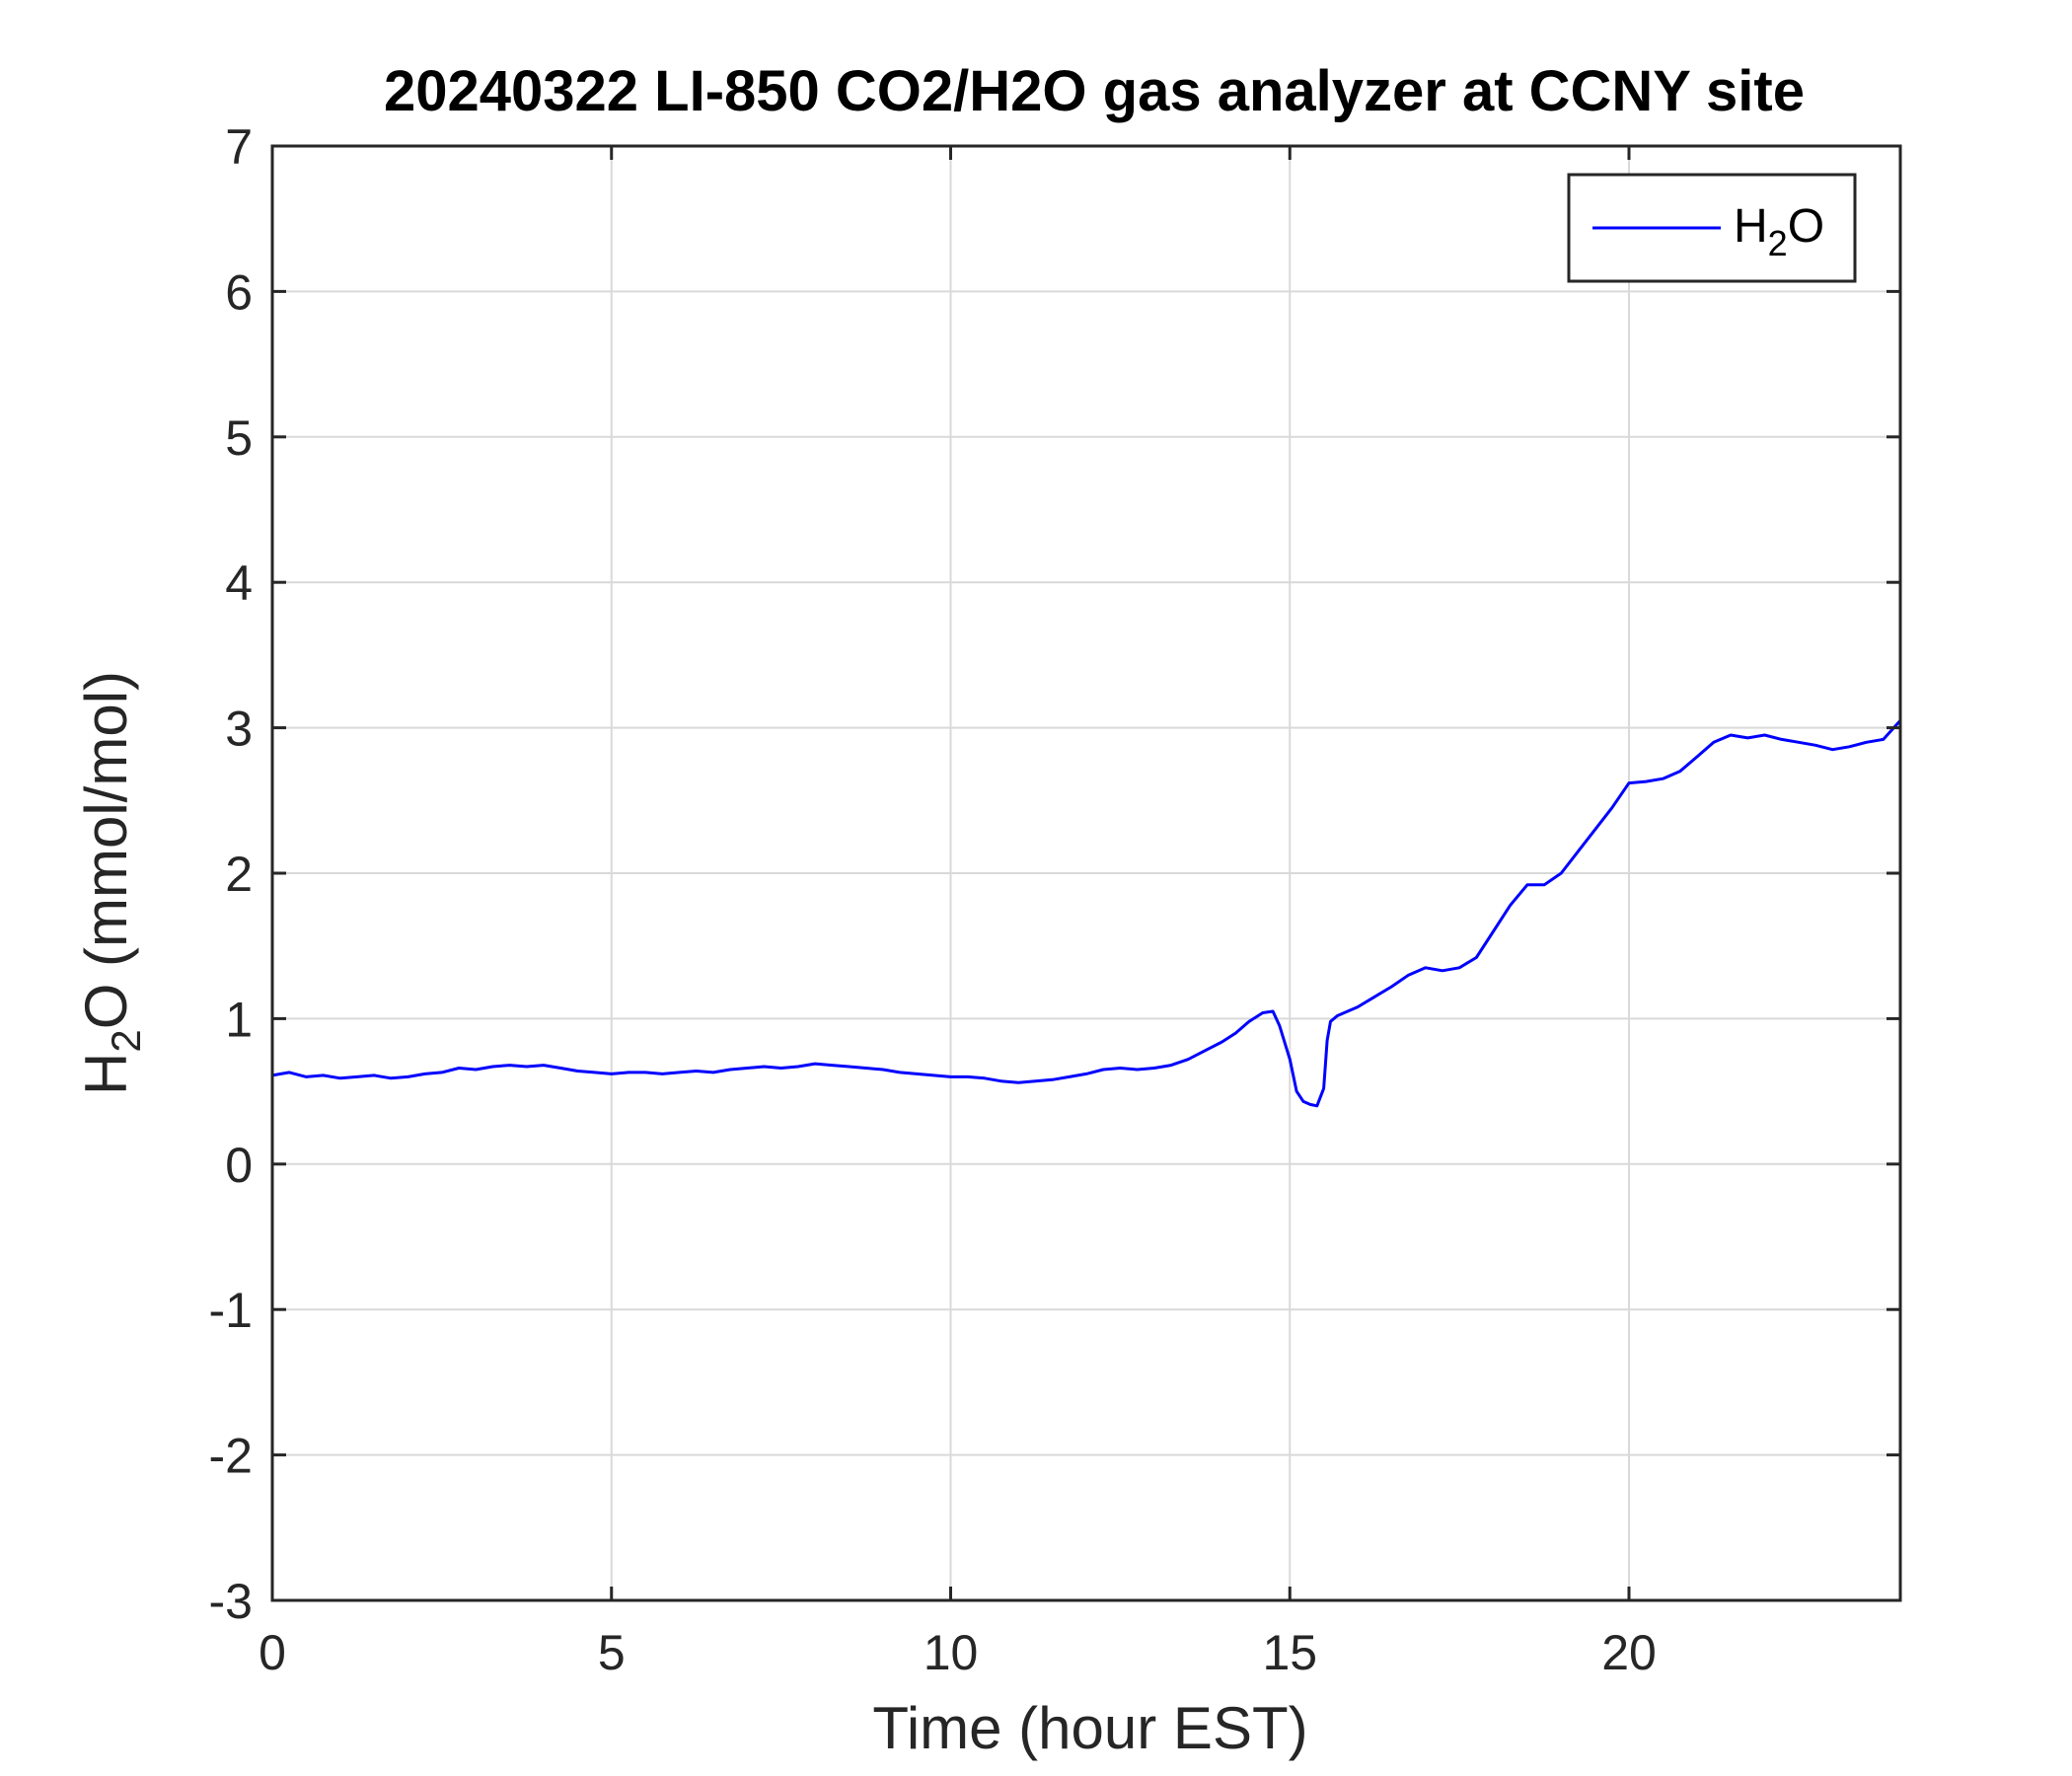 The width and height of the screenshot is (2072, 1776). I want to click on y-tick-label: 5, so click(239, 438).